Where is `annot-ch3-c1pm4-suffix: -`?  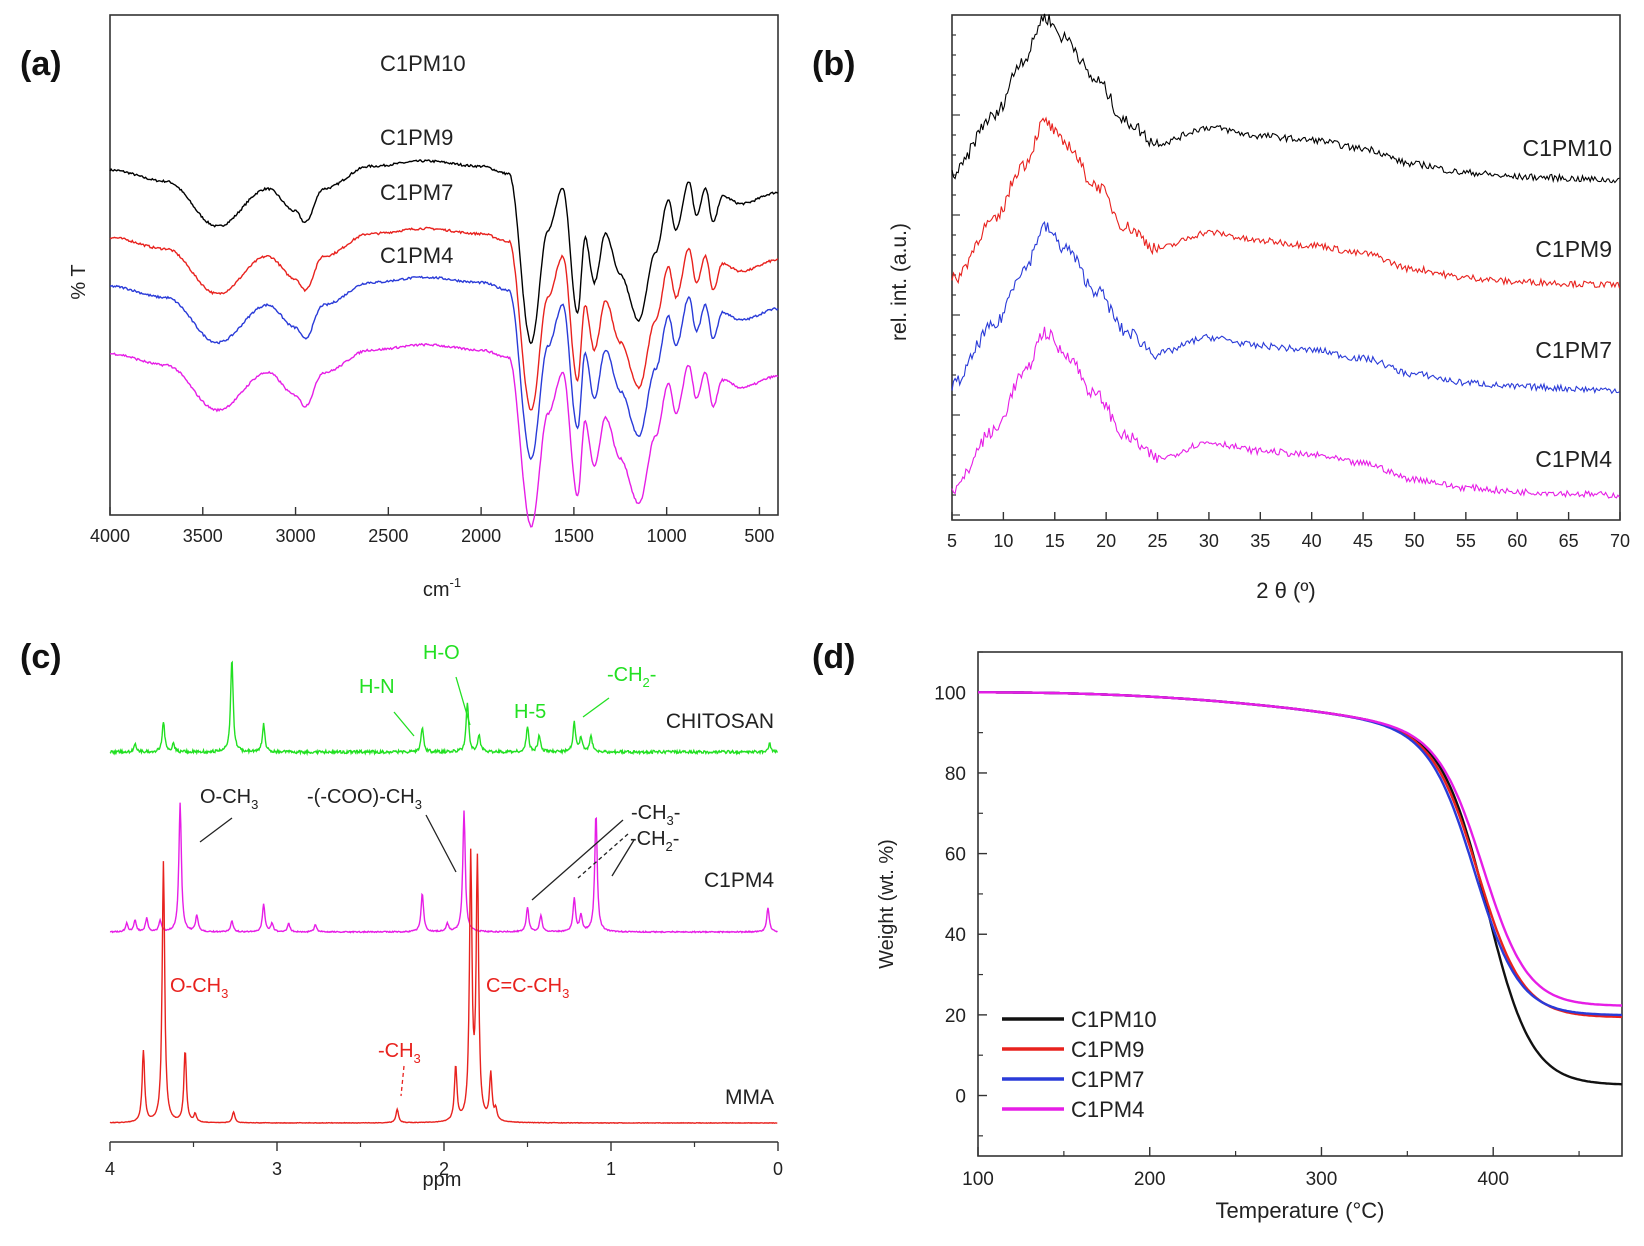 annot-ch3-c1pm4-suffix: - is located at coordinates (677, 813).